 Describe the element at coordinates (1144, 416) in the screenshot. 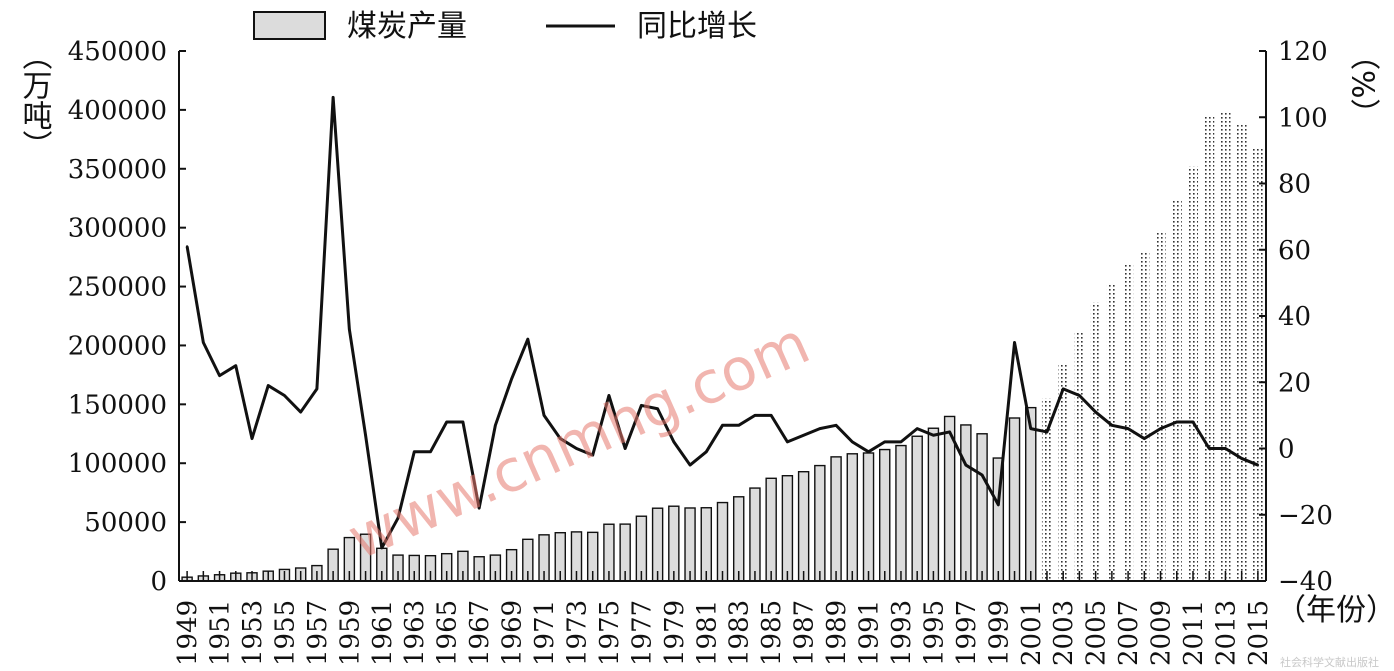

I see `bar-2008` at that location.